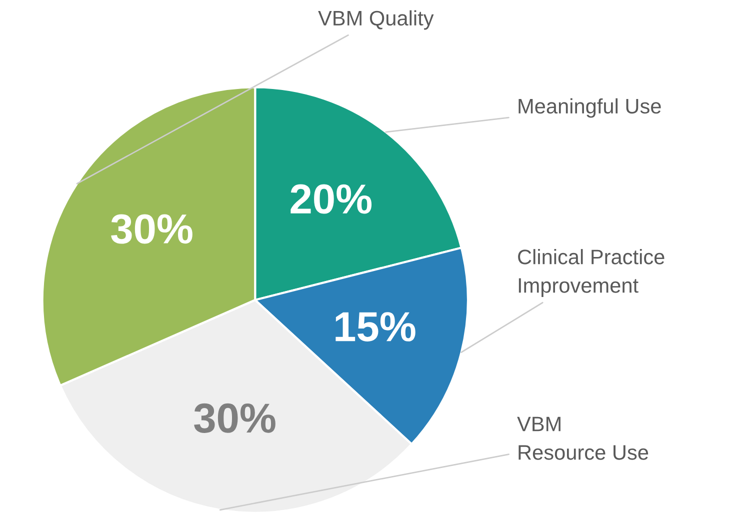 The image size is (731, 531). What do you see at coordinates (376, 327) in the screenshot?
I see `data-label: 15%` at bounding box center [376, 327].